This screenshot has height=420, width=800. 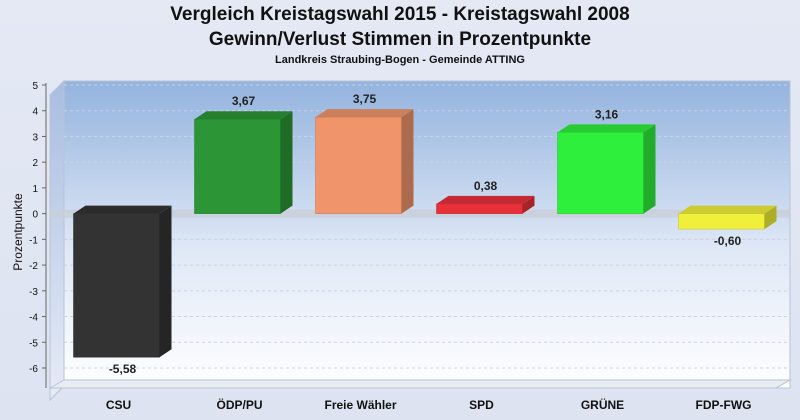 I want to click on x-tick-label: GRÜNE, so click(x=602, y=404).